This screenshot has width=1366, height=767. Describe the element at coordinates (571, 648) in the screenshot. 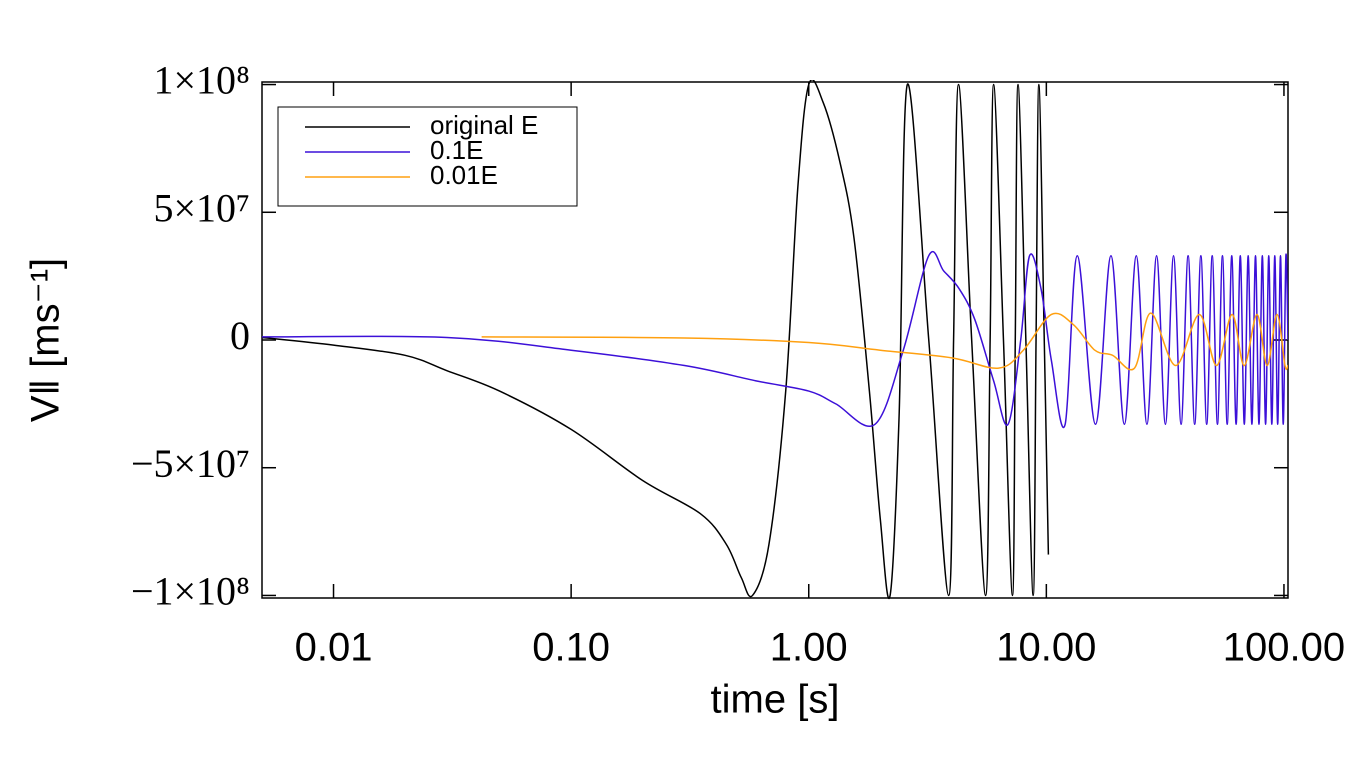

I see `x-tick-label: 0.10` at that location.